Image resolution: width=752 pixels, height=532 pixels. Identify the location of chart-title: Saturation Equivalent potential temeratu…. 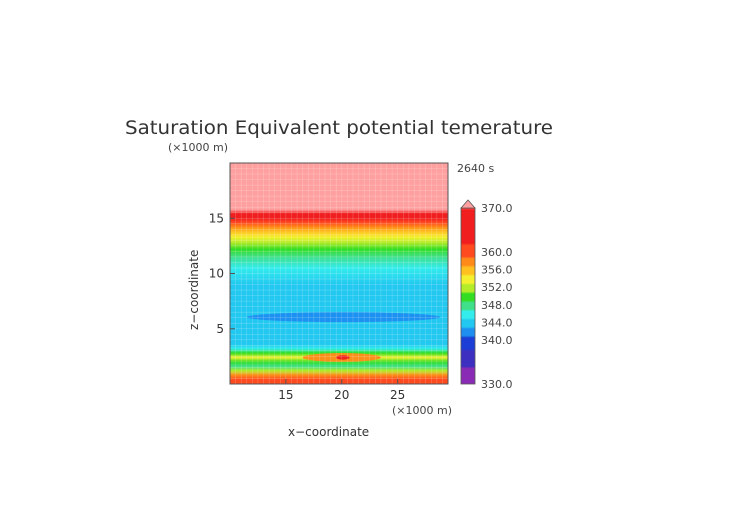
(339, 128).